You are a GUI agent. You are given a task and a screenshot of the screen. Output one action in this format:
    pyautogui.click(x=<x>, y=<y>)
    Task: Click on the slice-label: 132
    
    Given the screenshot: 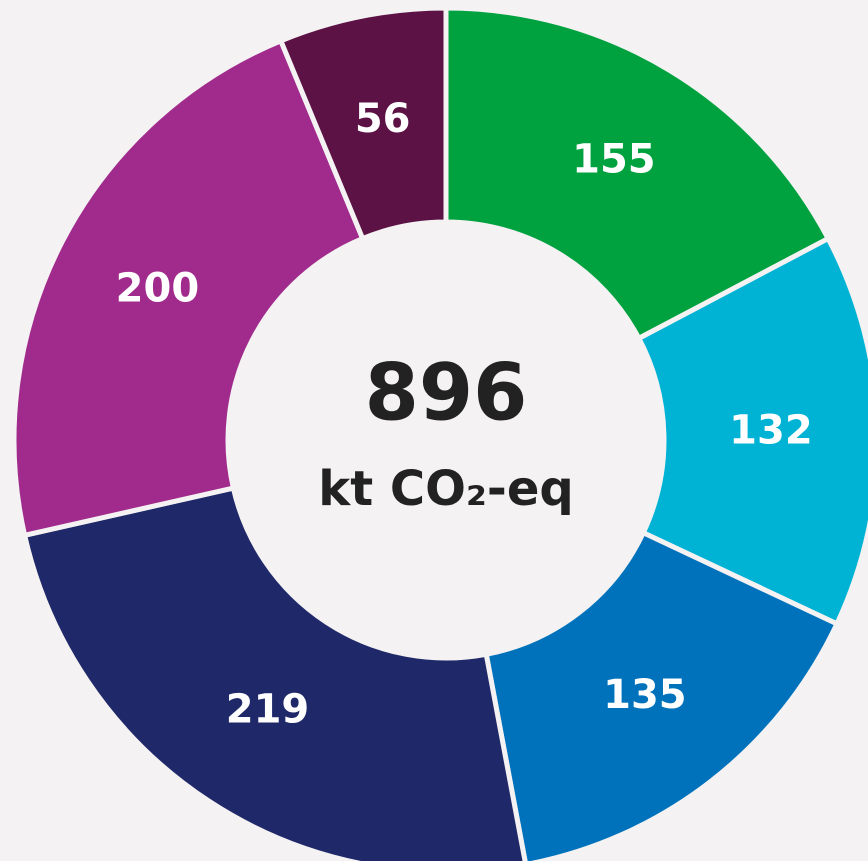 What is the action you would take?
    pyautogui.click(x=771, y=431)
    